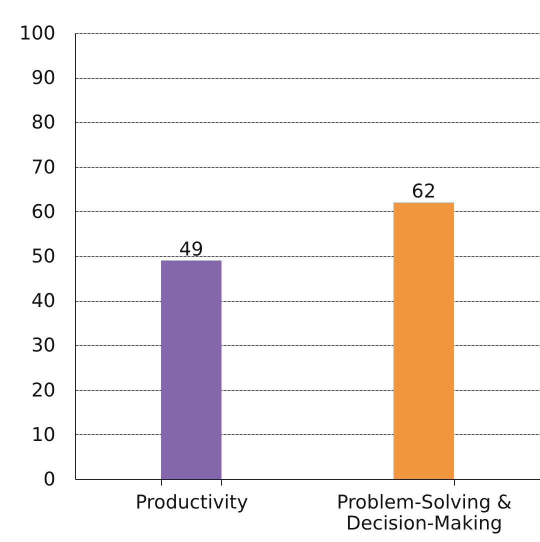  Describe the element at coordinates (43, 257) in the screenshot. I see `y-tick-label: 50` at that location.